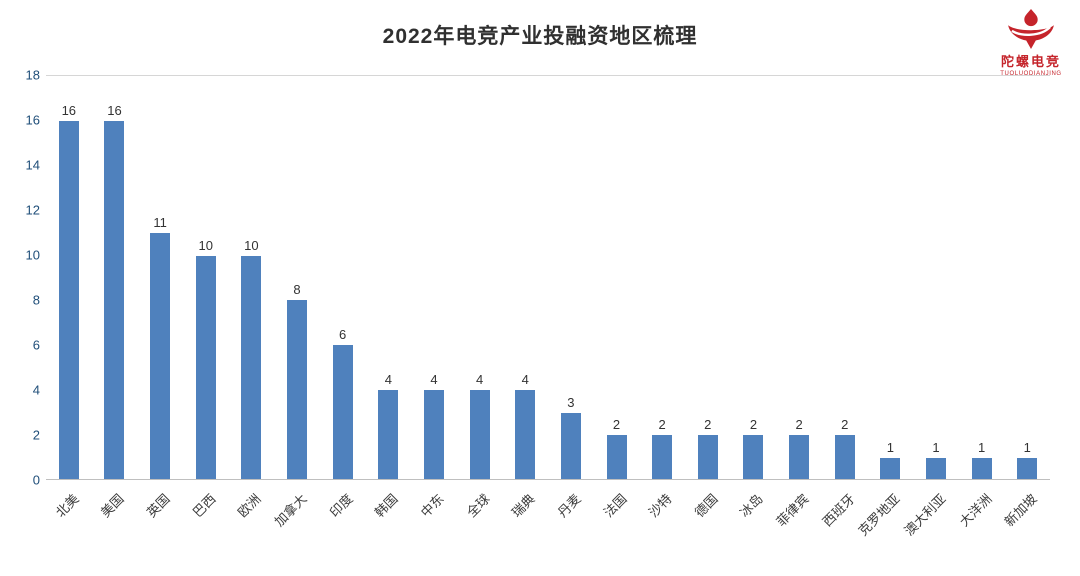  I want to click on x-tick-label: 丹麦, so click(569, 506).